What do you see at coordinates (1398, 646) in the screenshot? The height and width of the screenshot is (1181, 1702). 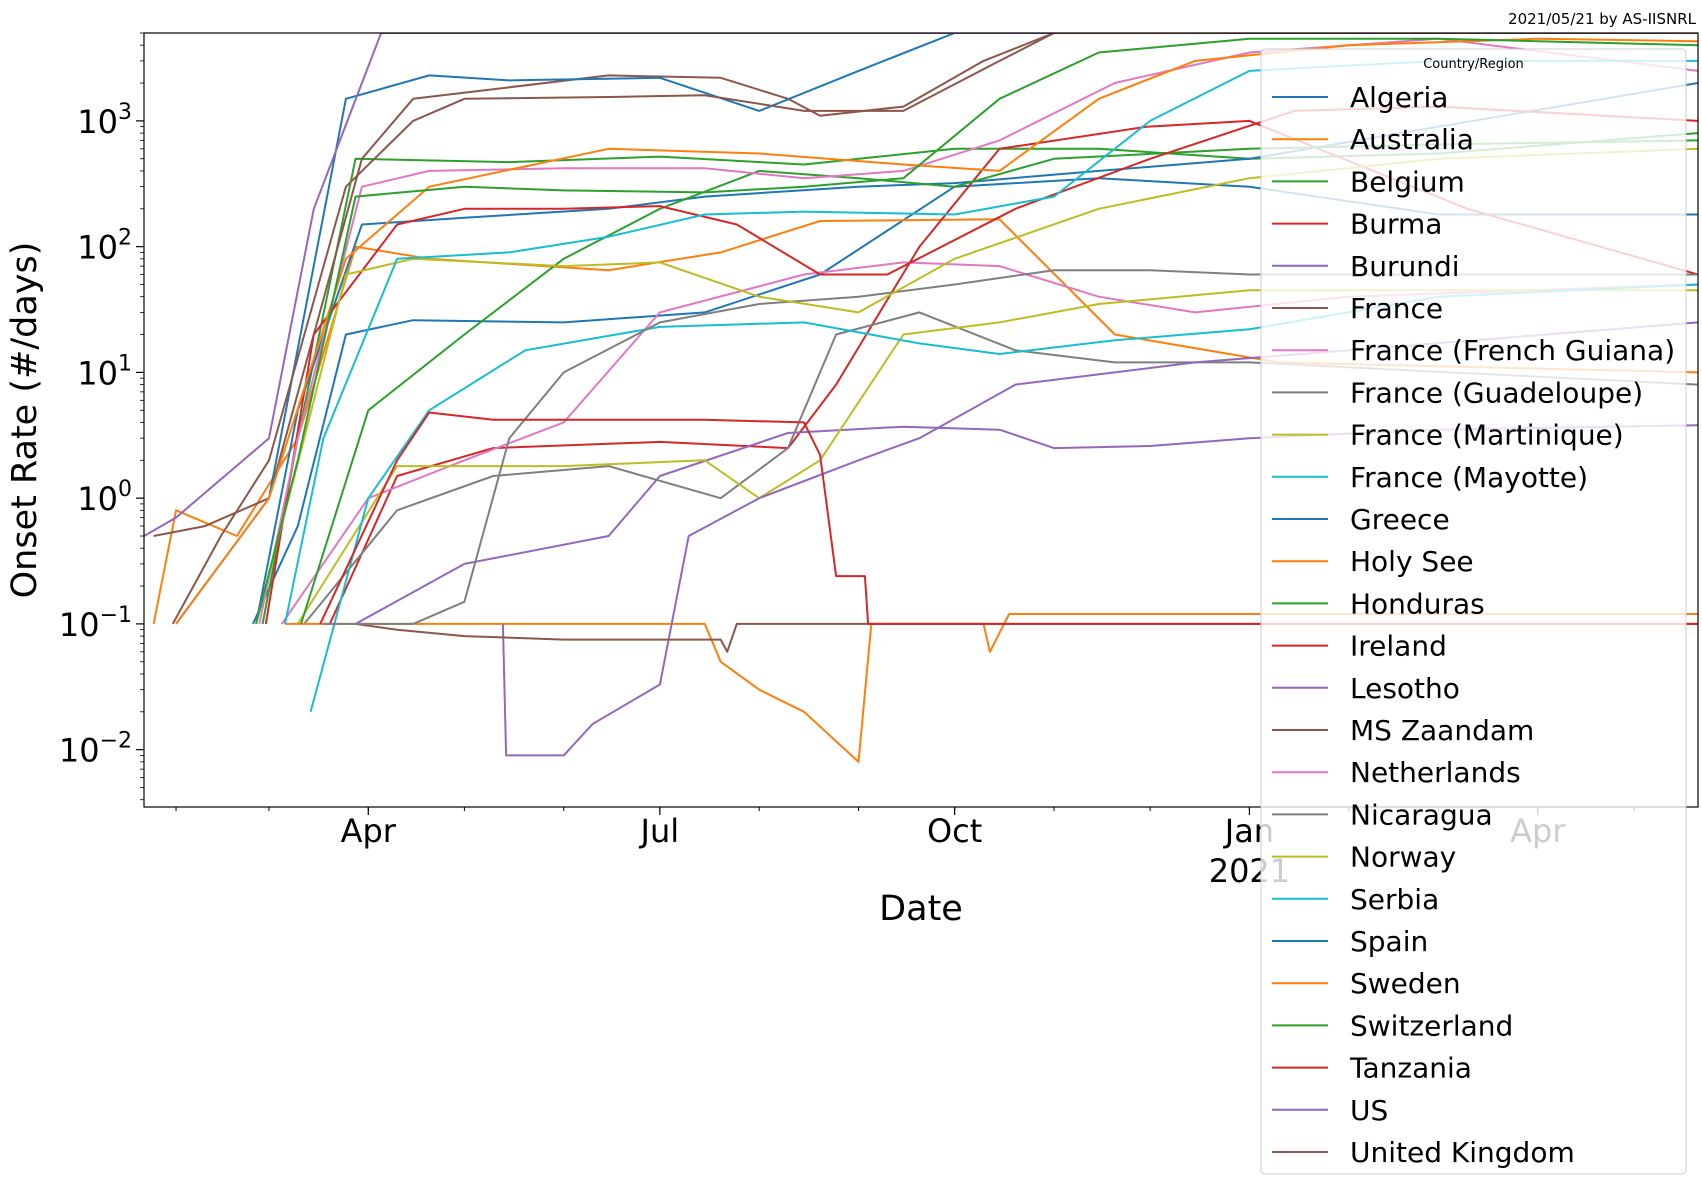 I see `legend-label-13: Ireland` at bounding box center [1398, 646].